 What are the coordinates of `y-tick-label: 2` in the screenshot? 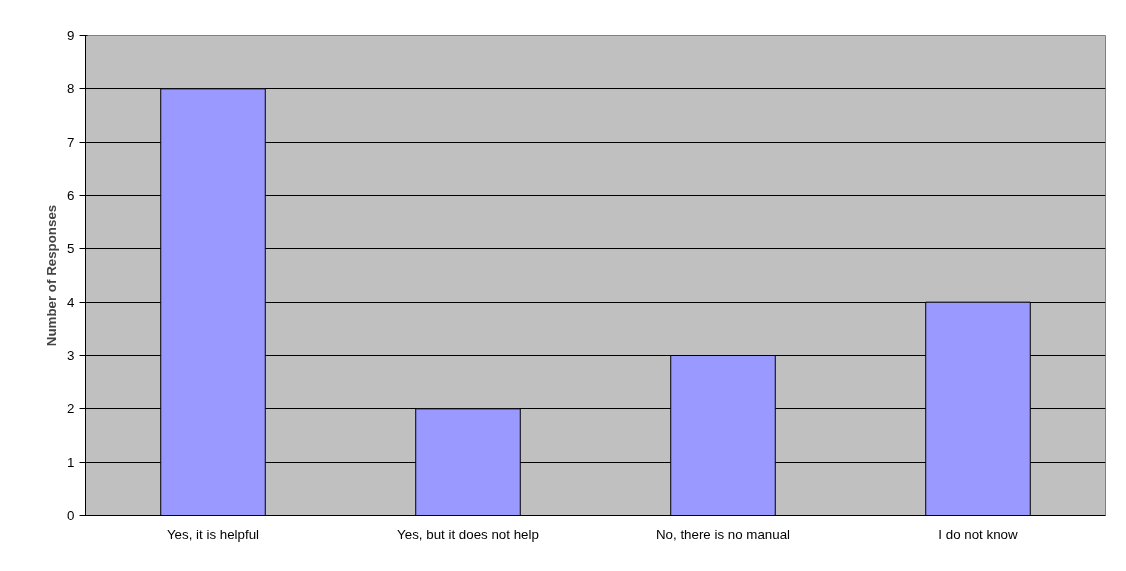 It's located at (71, 409).